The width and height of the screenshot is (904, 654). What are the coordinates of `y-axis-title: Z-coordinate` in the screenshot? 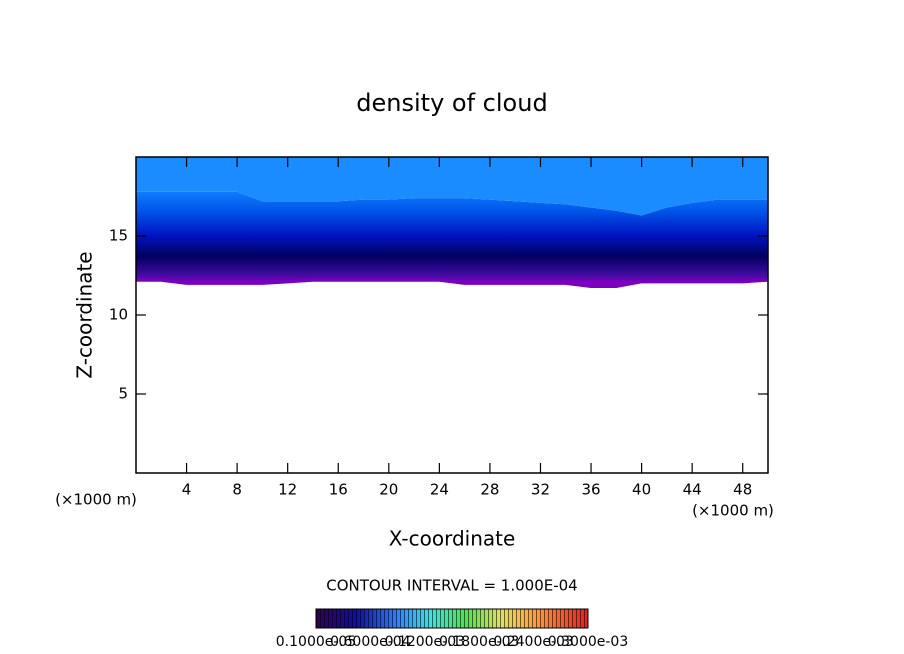 It's located at (85, 314).